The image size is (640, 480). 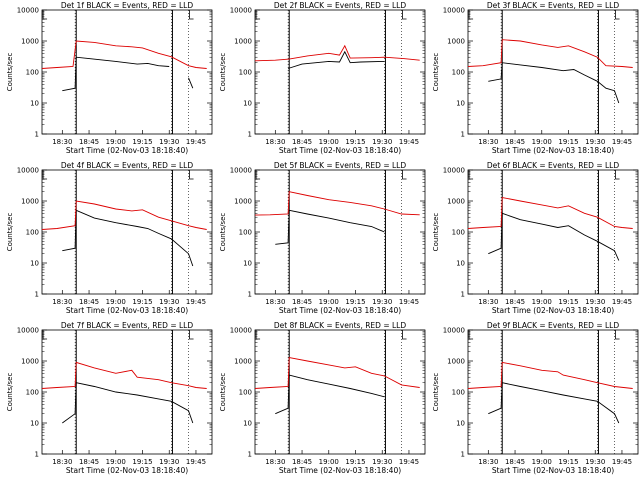 I want to click on panel-title: Det 2f BLACK = Events, RED = LLD, so click(x=340, y=5).